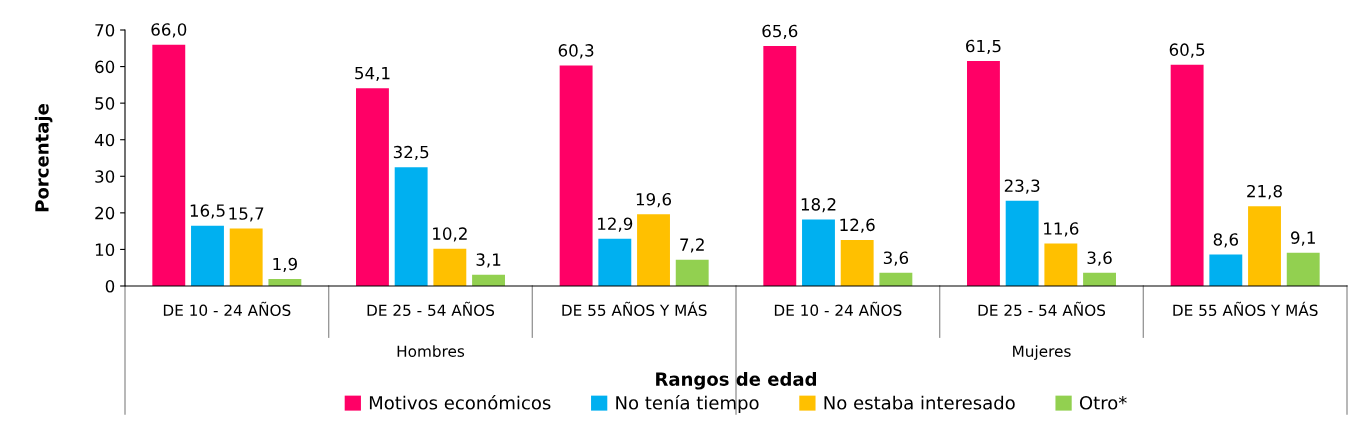 The width and height of the screenshot is (1357, 428). What do you see at coordinates (1264, 192) in the screenshot?
I see `data-label: 21,8` at bounding box center [1264, 192].